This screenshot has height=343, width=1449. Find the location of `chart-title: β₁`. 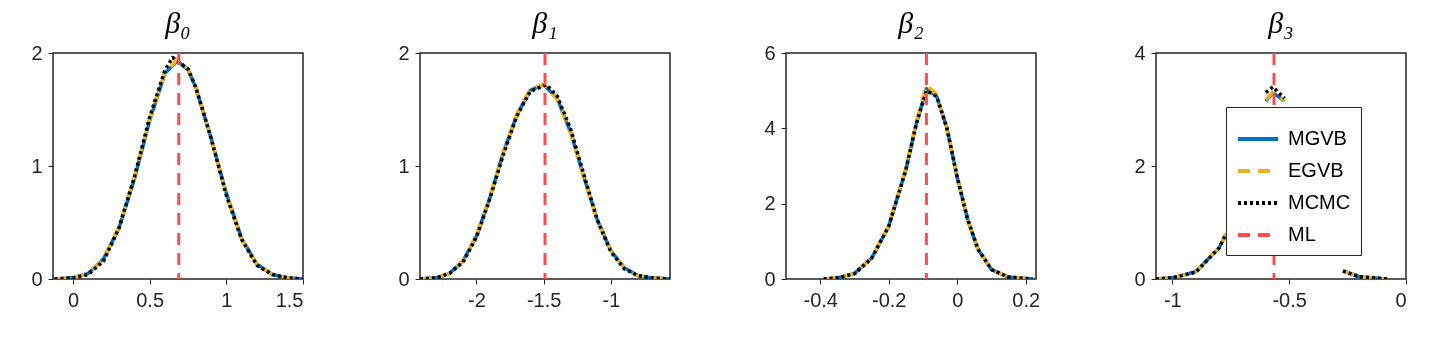

chart-title: β₁ is located at coordinates (544, 22).